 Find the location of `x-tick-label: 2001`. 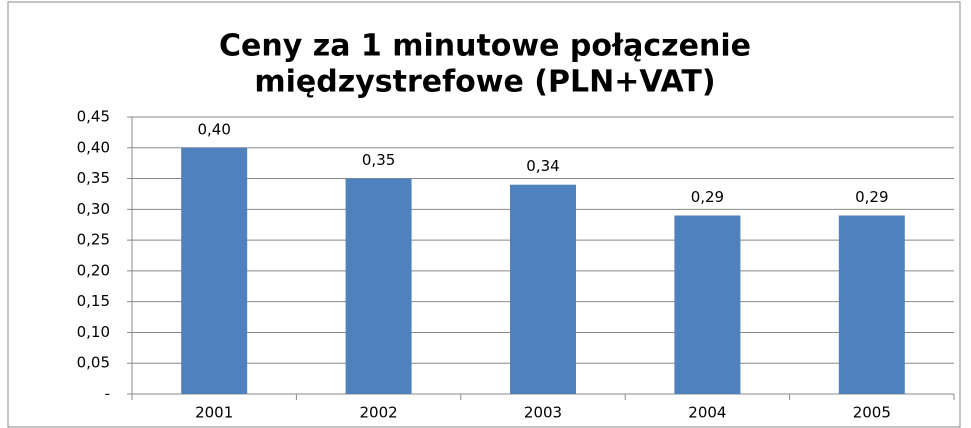

x-tick-label: 2001 is located at coordinates (214, 413).